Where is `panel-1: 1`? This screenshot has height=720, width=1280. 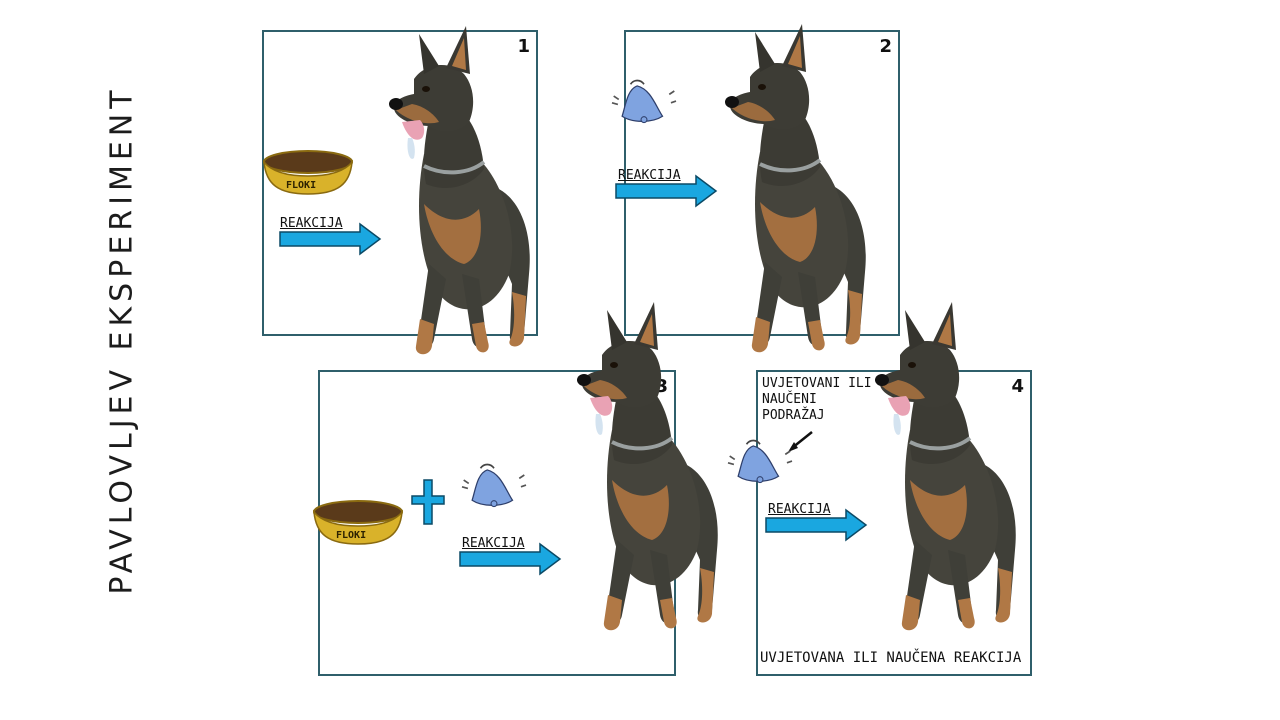 panel-1: 1 is located at coordinates (400, 183).